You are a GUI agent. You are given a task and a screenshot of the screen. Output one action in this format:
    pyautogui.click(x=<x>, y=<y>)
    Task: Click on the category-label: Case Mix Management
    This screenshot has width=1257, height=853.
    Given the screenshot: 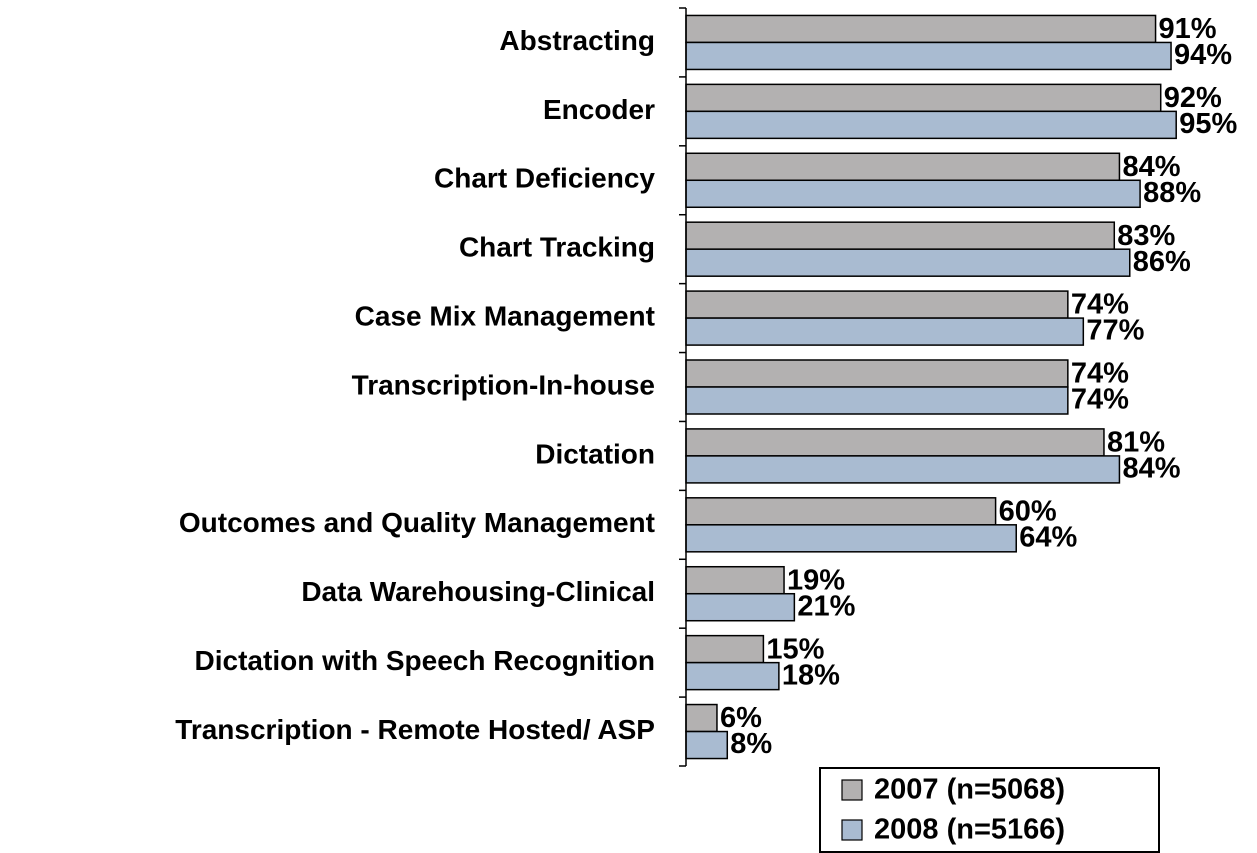 What is the action you would take?
    pyautogui.click(x=505, y=315)
    